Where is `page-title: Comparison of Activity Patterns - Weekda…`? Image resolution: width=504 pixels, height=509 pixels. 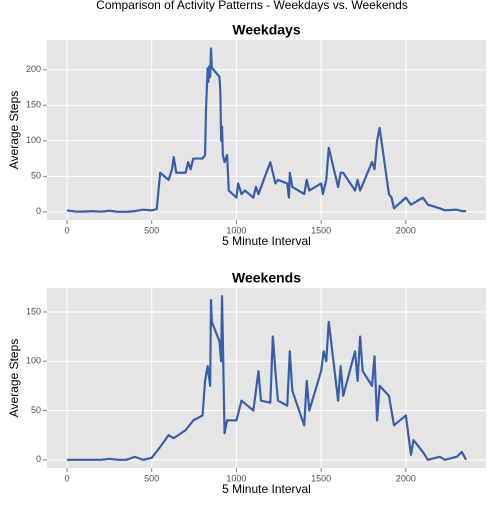 page-title: Comparison of Activity Patterns - Weekda… is located at coordinates (252, 6).